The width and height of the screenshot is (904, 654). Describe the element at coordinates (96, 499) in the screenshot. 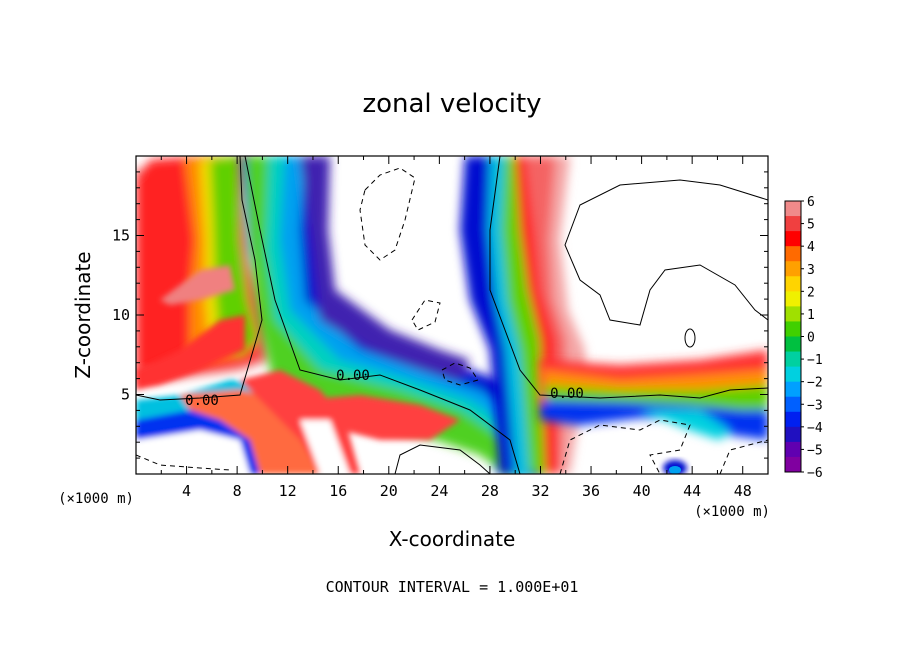

I see `y-unit-label: (×1000 m)` at that location.